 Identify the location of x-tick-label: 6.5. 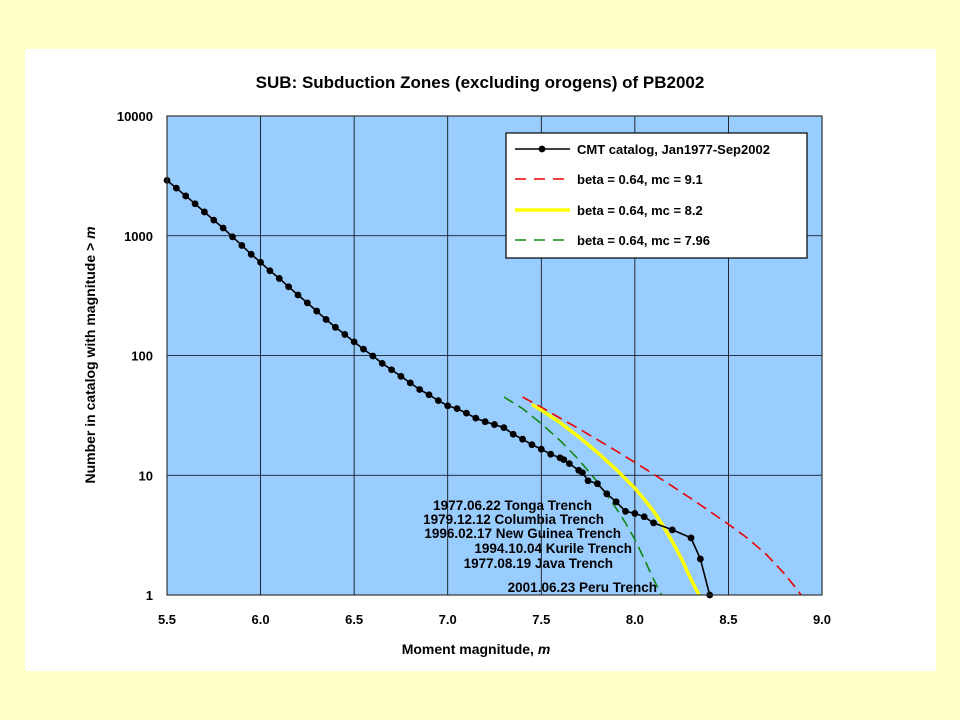
(354, 619).